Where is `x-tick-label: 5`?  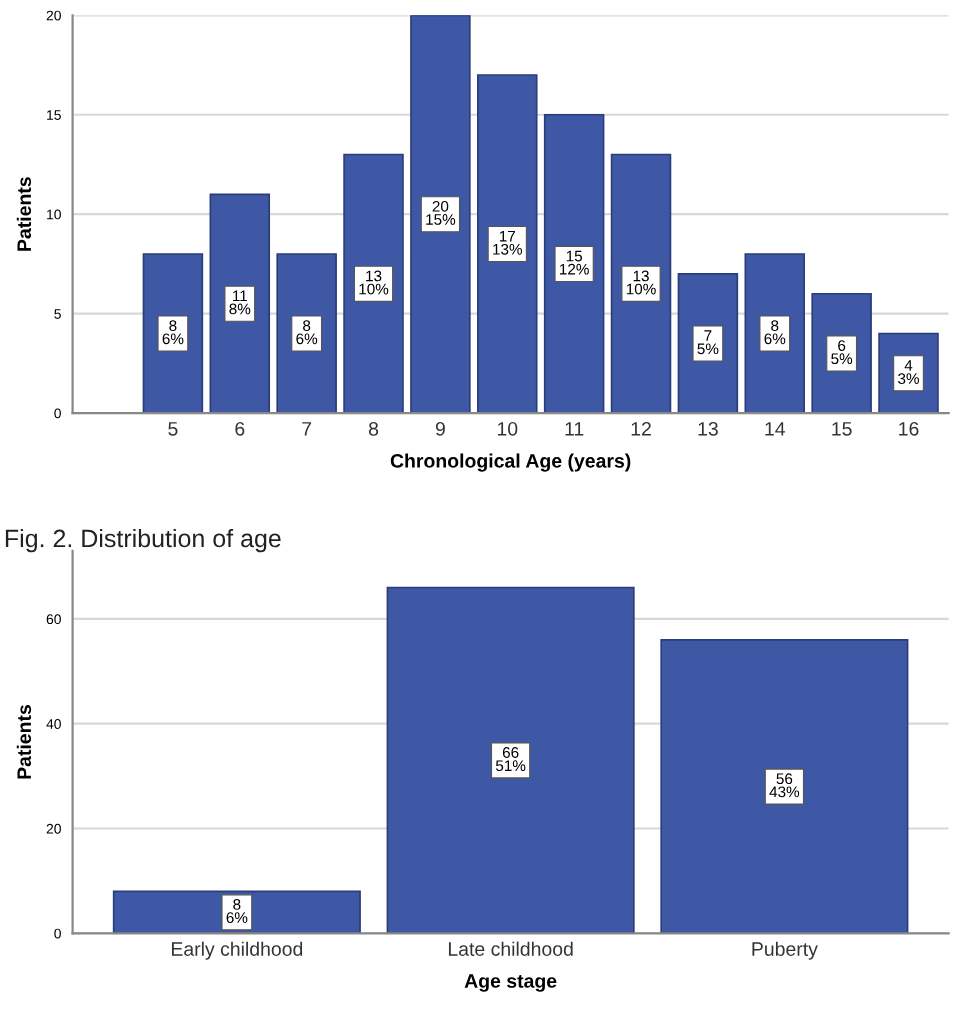 x-tick-label: 5 is located at coordinates (173, 429).